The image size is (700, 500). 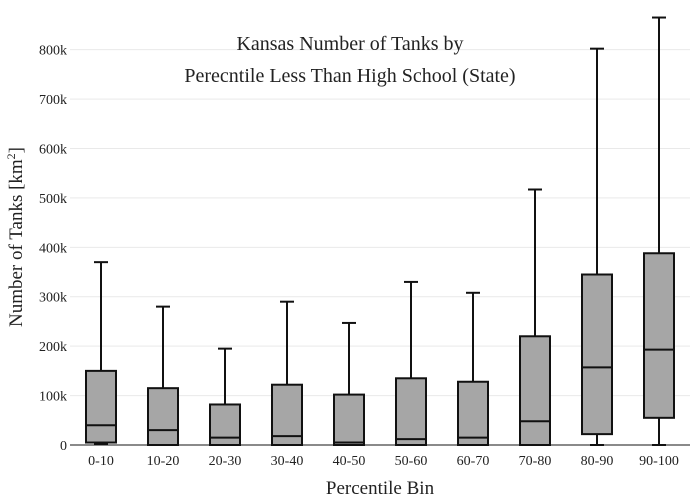 I want to click on y-tick-label: 0, so click(x=63, y=446).